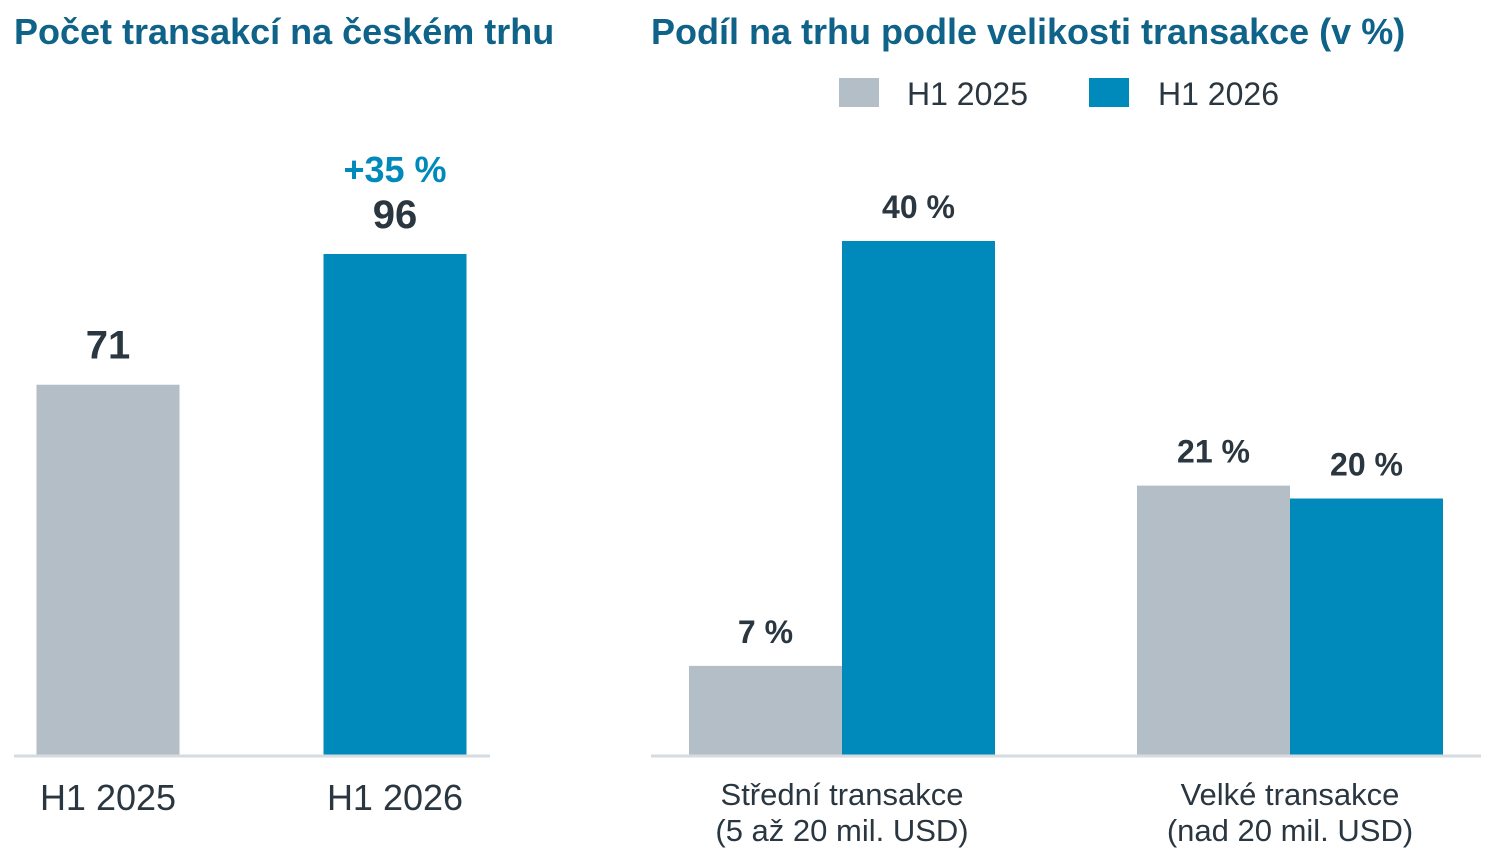 The width and height of the screenshot is (1495, 863). Describe the element at coordinates (395, 505) in the screenshot. I see `count-bar-h1-2026` at that location.